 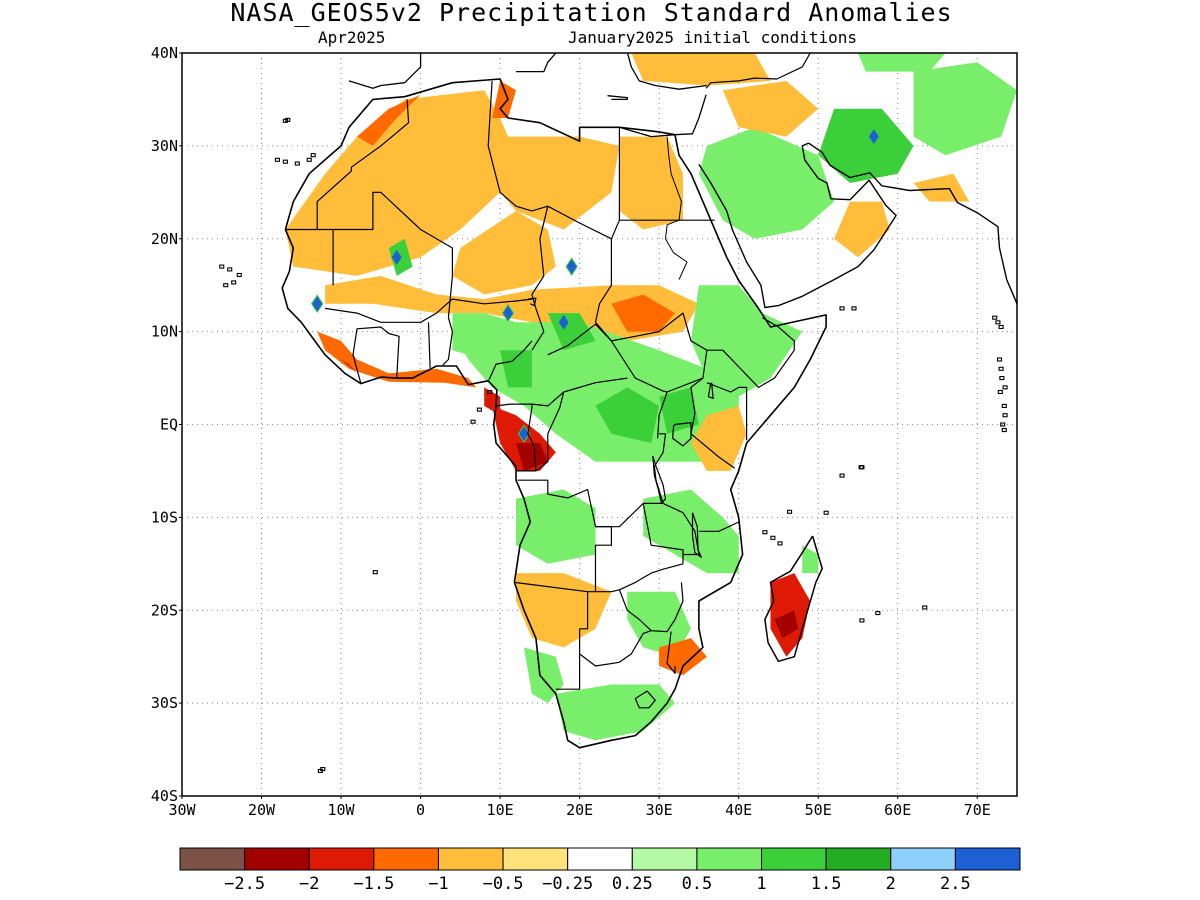 What do you see at coordinates (164, 517) in the screenshot?
I see `lat-tick-label: 10S` at bounding box center [164, 517].